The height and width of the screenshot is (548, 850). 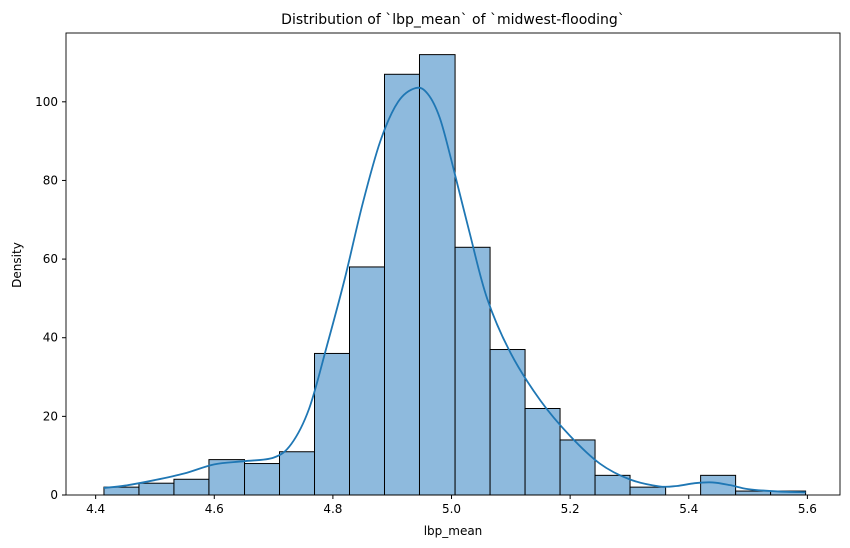 I want to click on y-axis-ticks: 0 20 40 60 80 100, so click(x=50, y=298).